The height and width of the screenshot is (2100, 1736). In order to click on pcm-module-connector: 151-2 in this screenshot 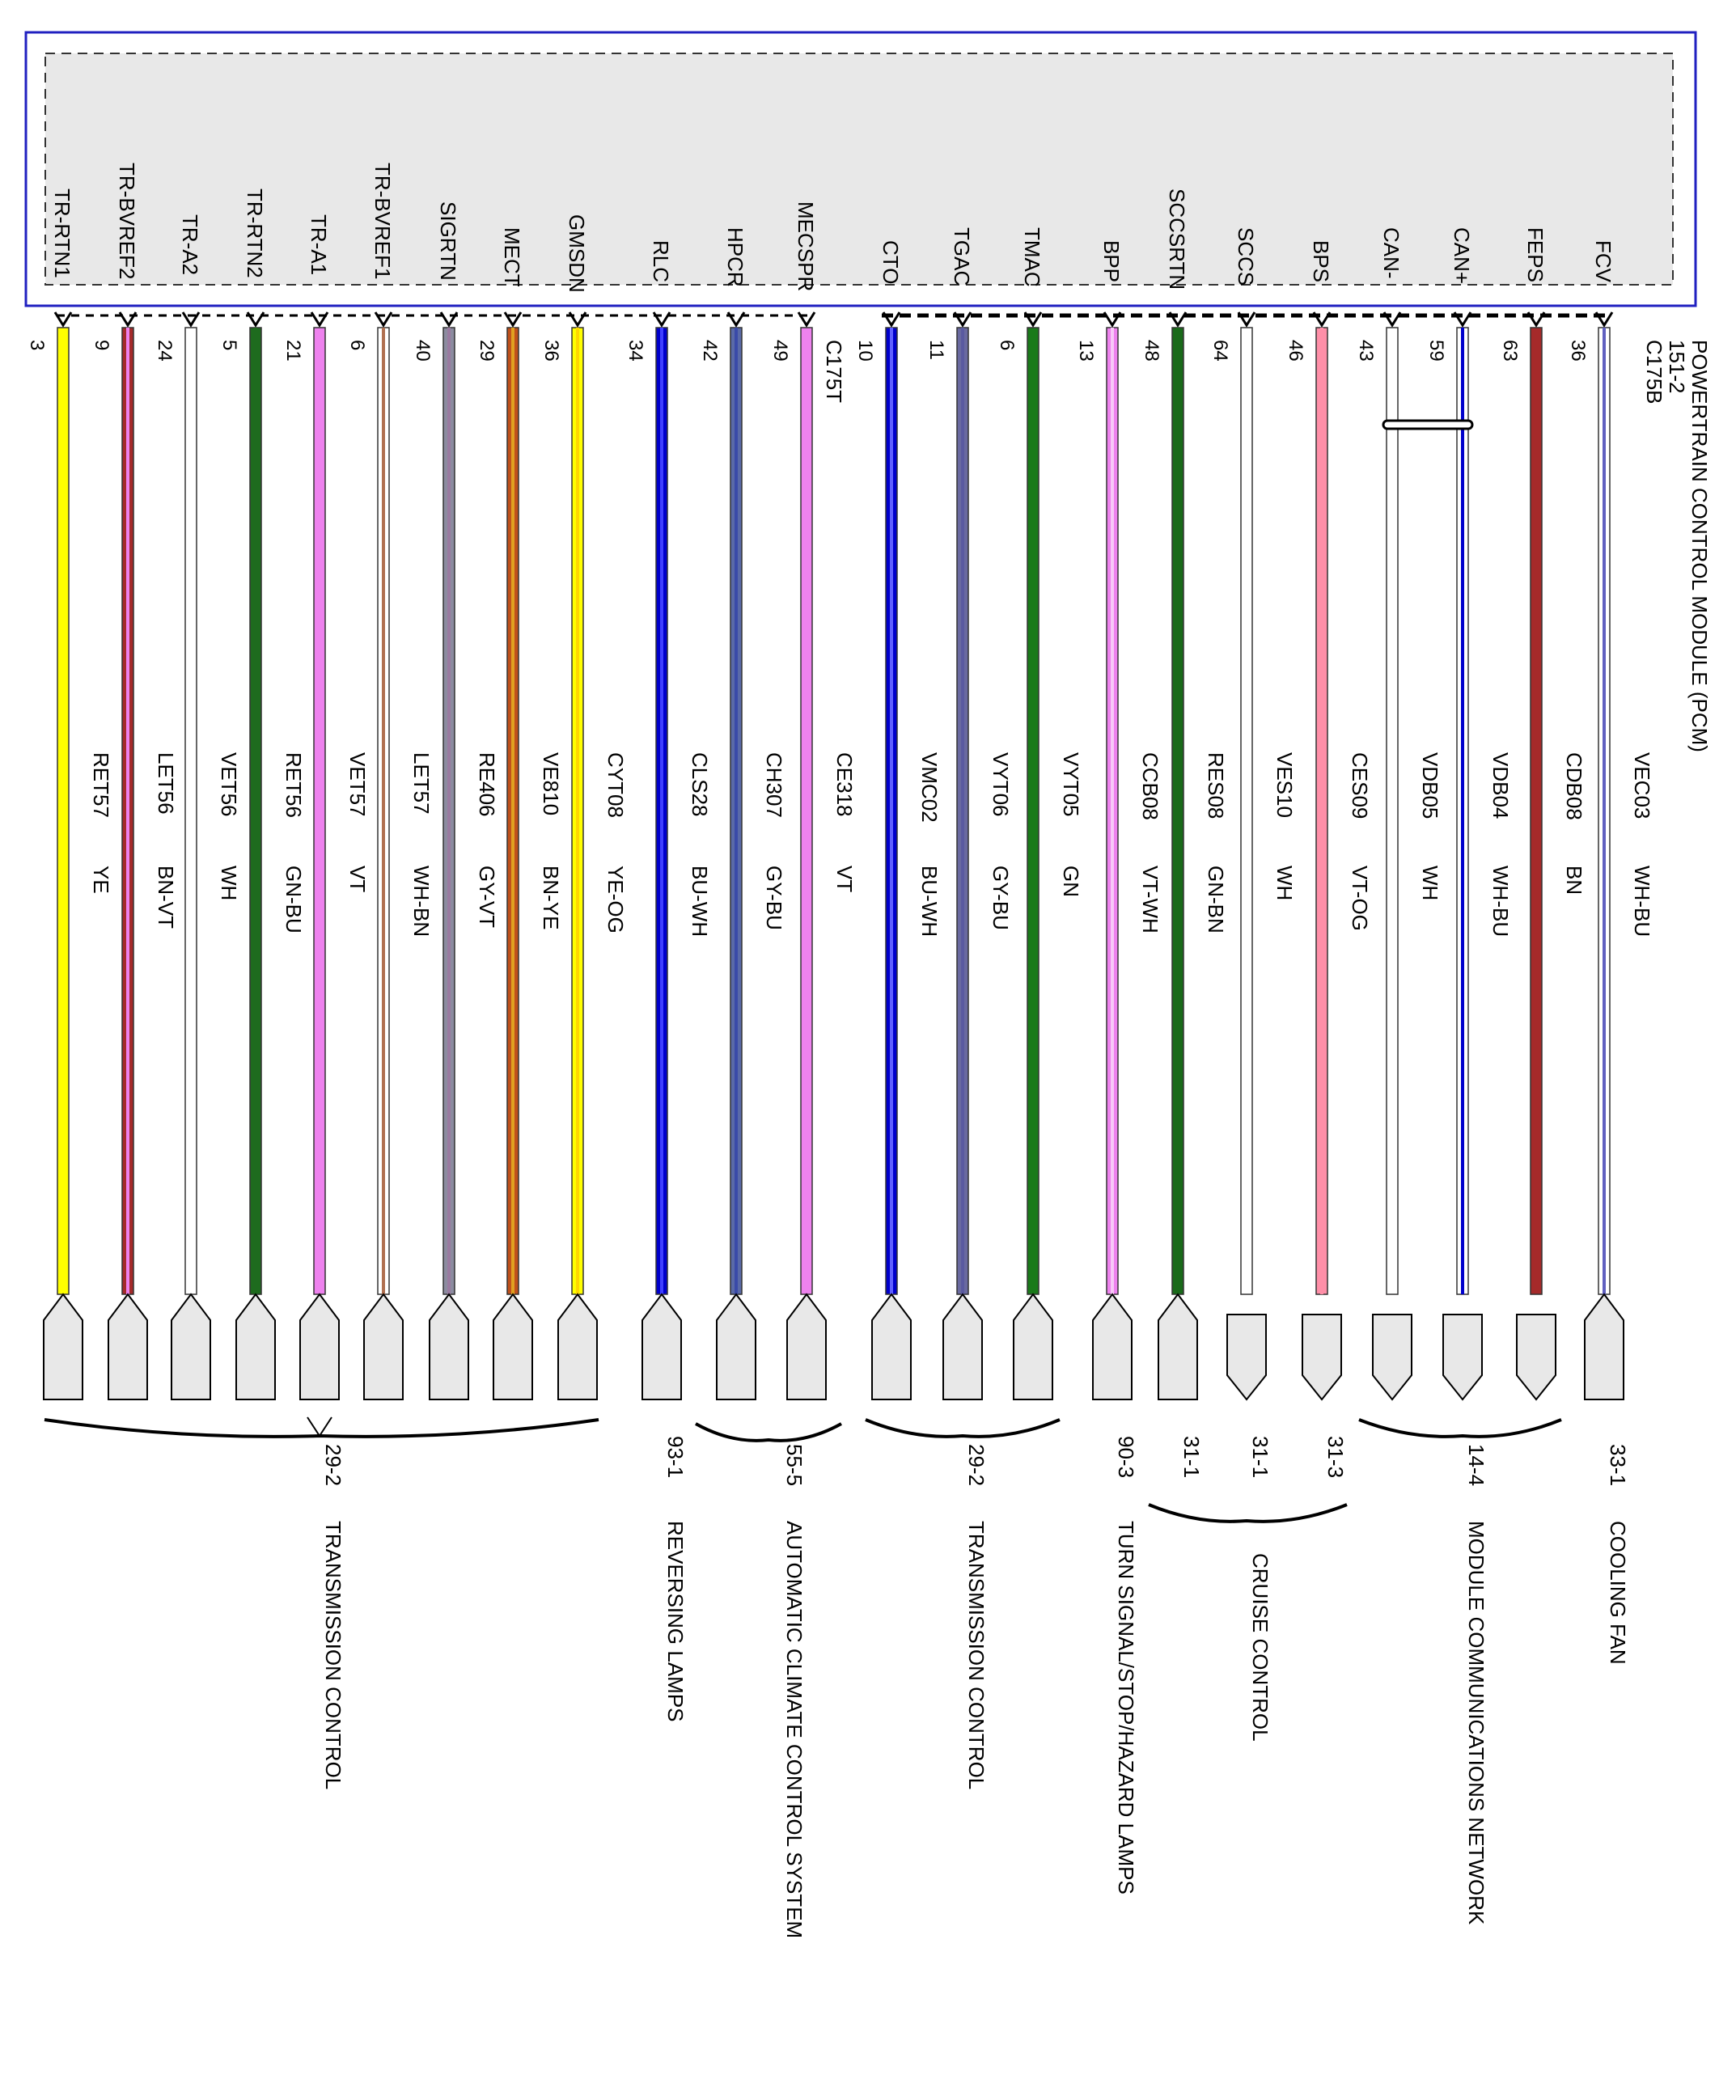, I will do `click(1677, 367)`.